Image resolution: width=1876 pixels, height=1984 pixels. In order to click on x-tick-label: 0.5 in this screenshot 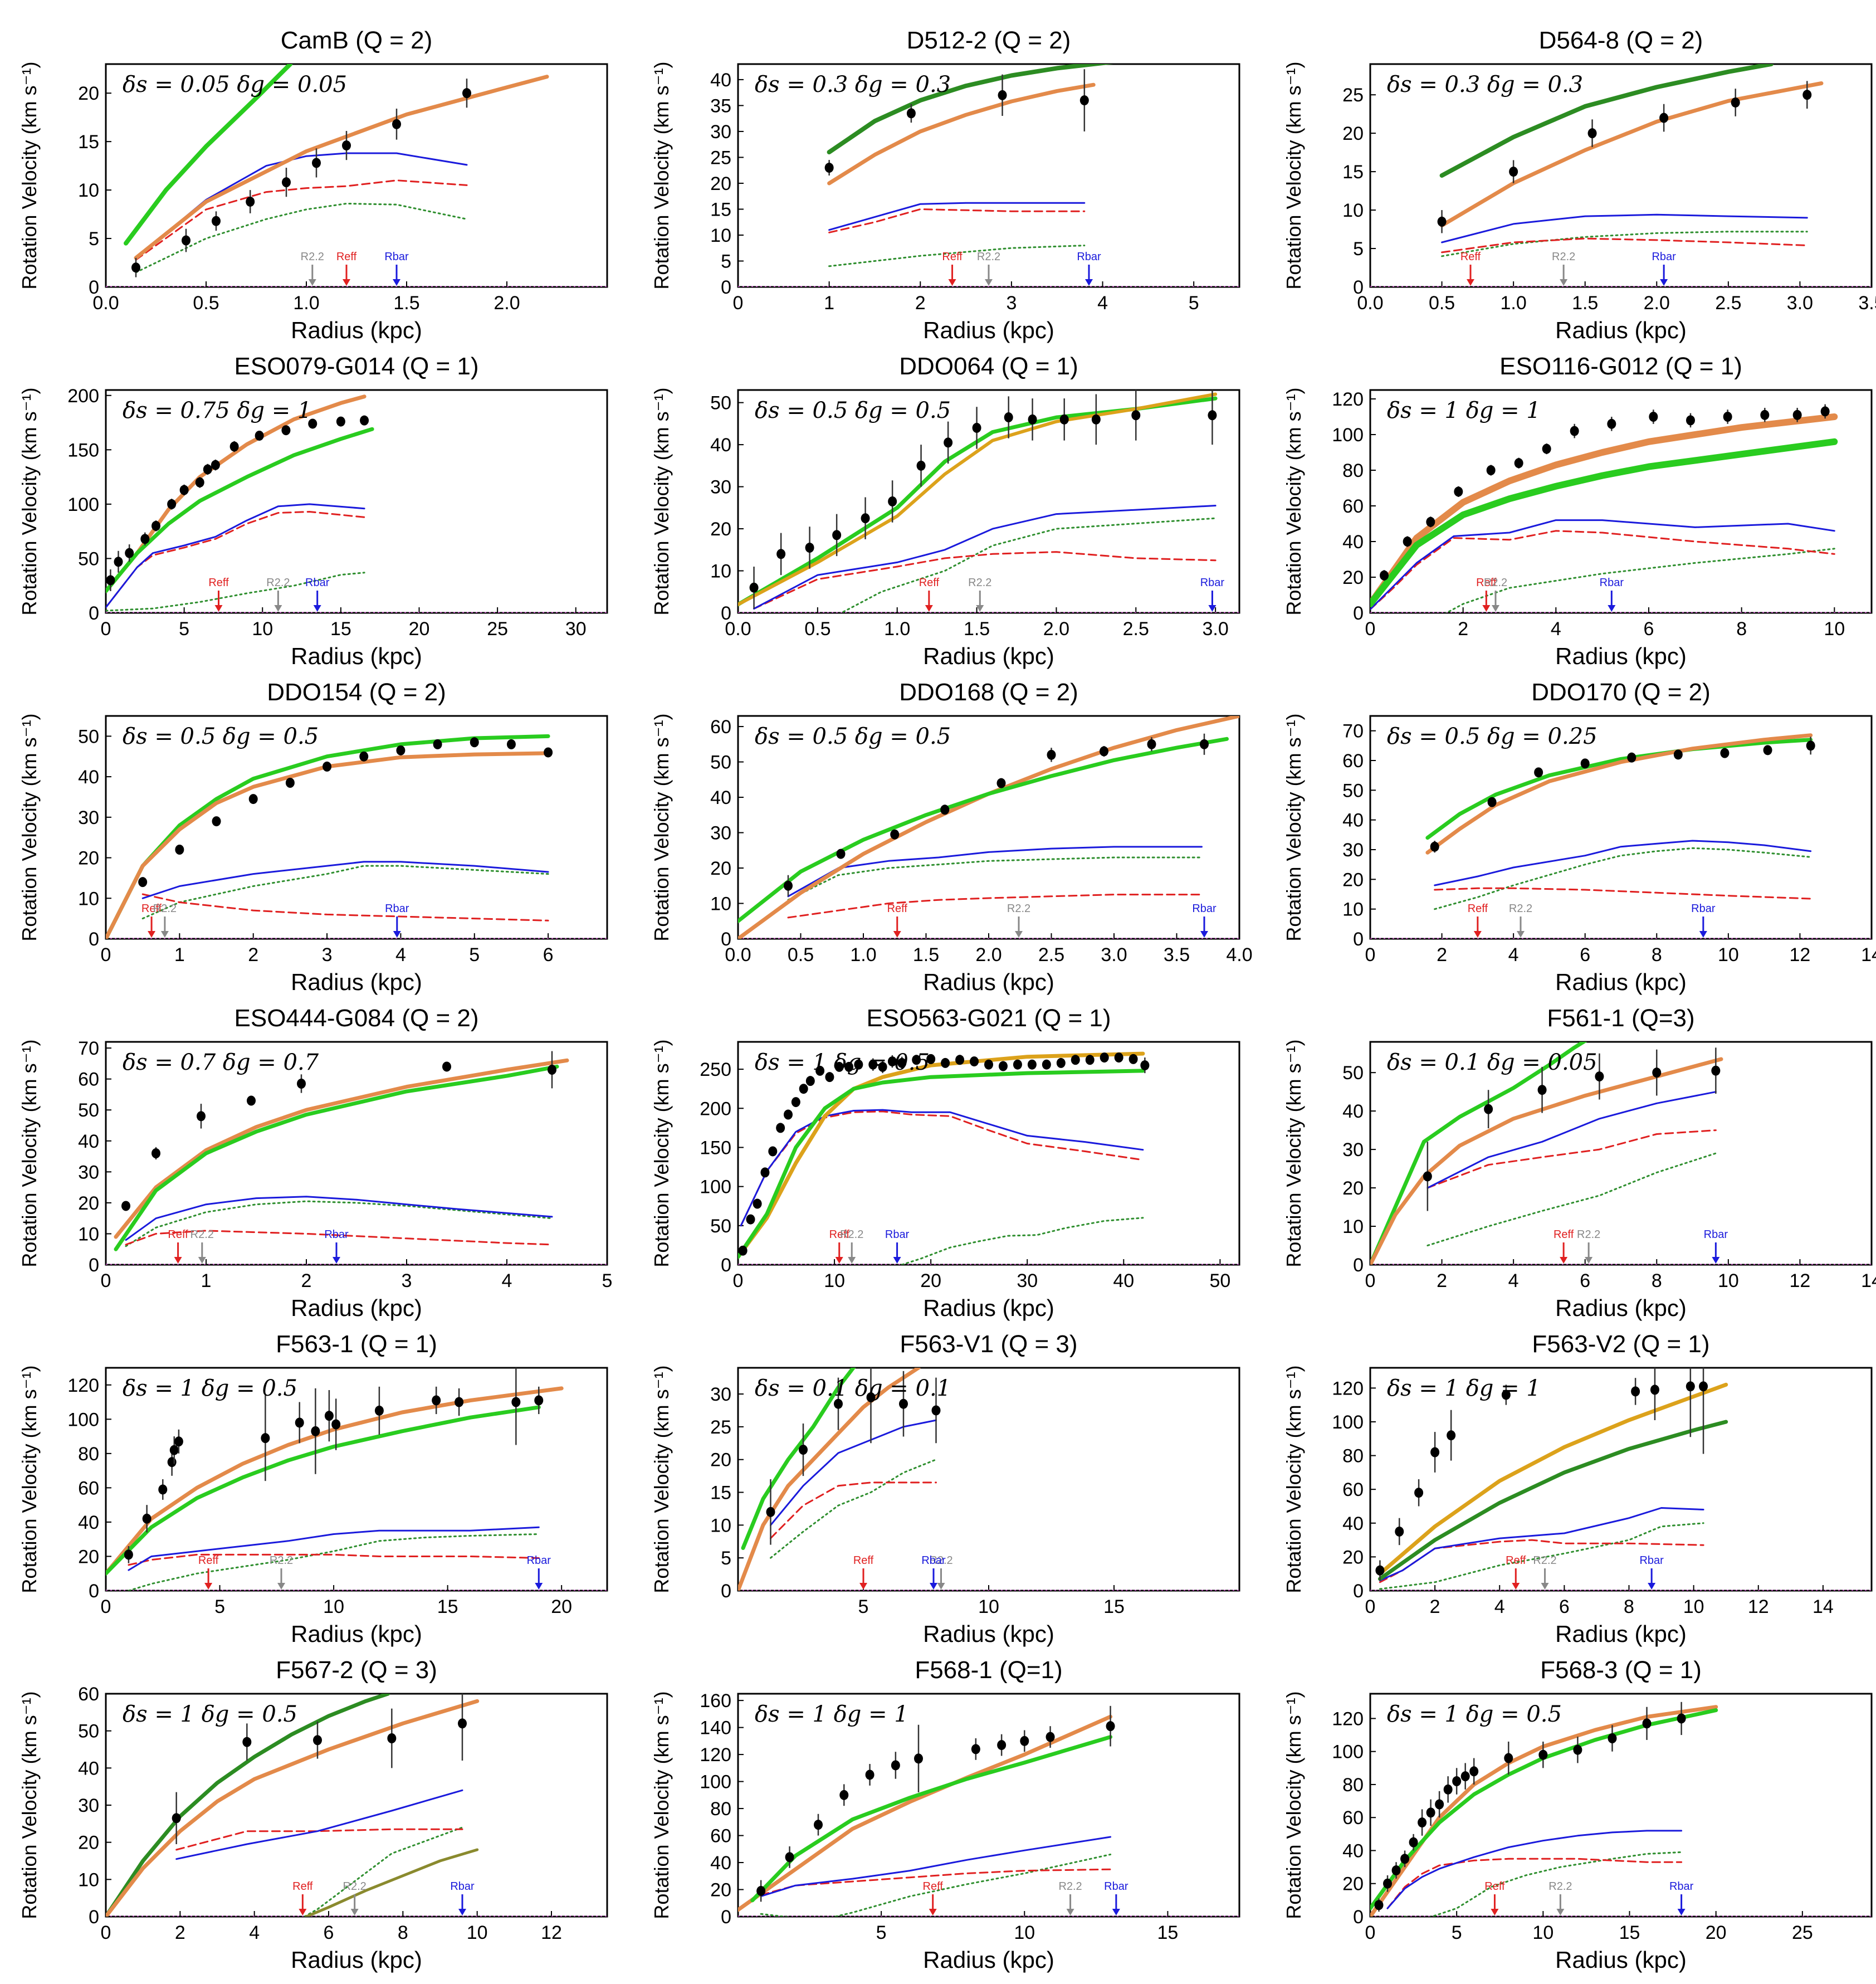, I will do `click(817, 629)`.